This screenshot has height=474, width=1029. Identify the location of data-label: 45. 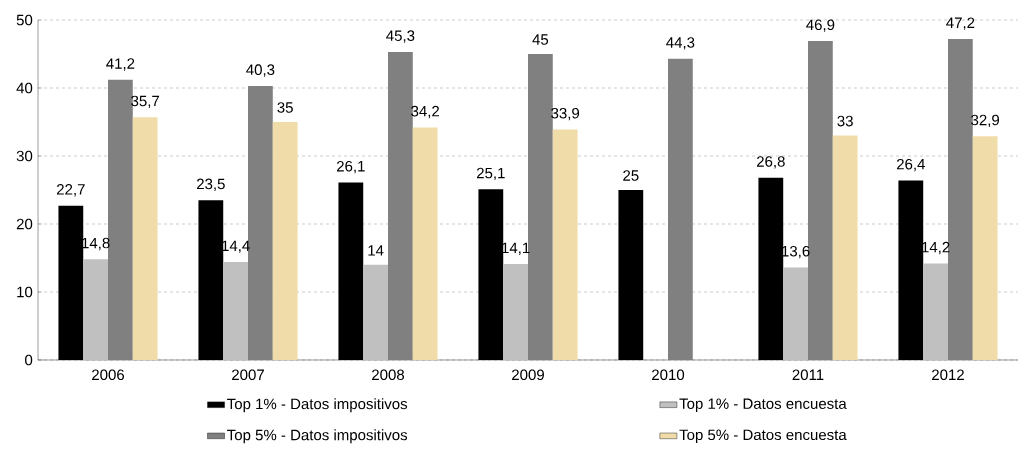
(540, 39).